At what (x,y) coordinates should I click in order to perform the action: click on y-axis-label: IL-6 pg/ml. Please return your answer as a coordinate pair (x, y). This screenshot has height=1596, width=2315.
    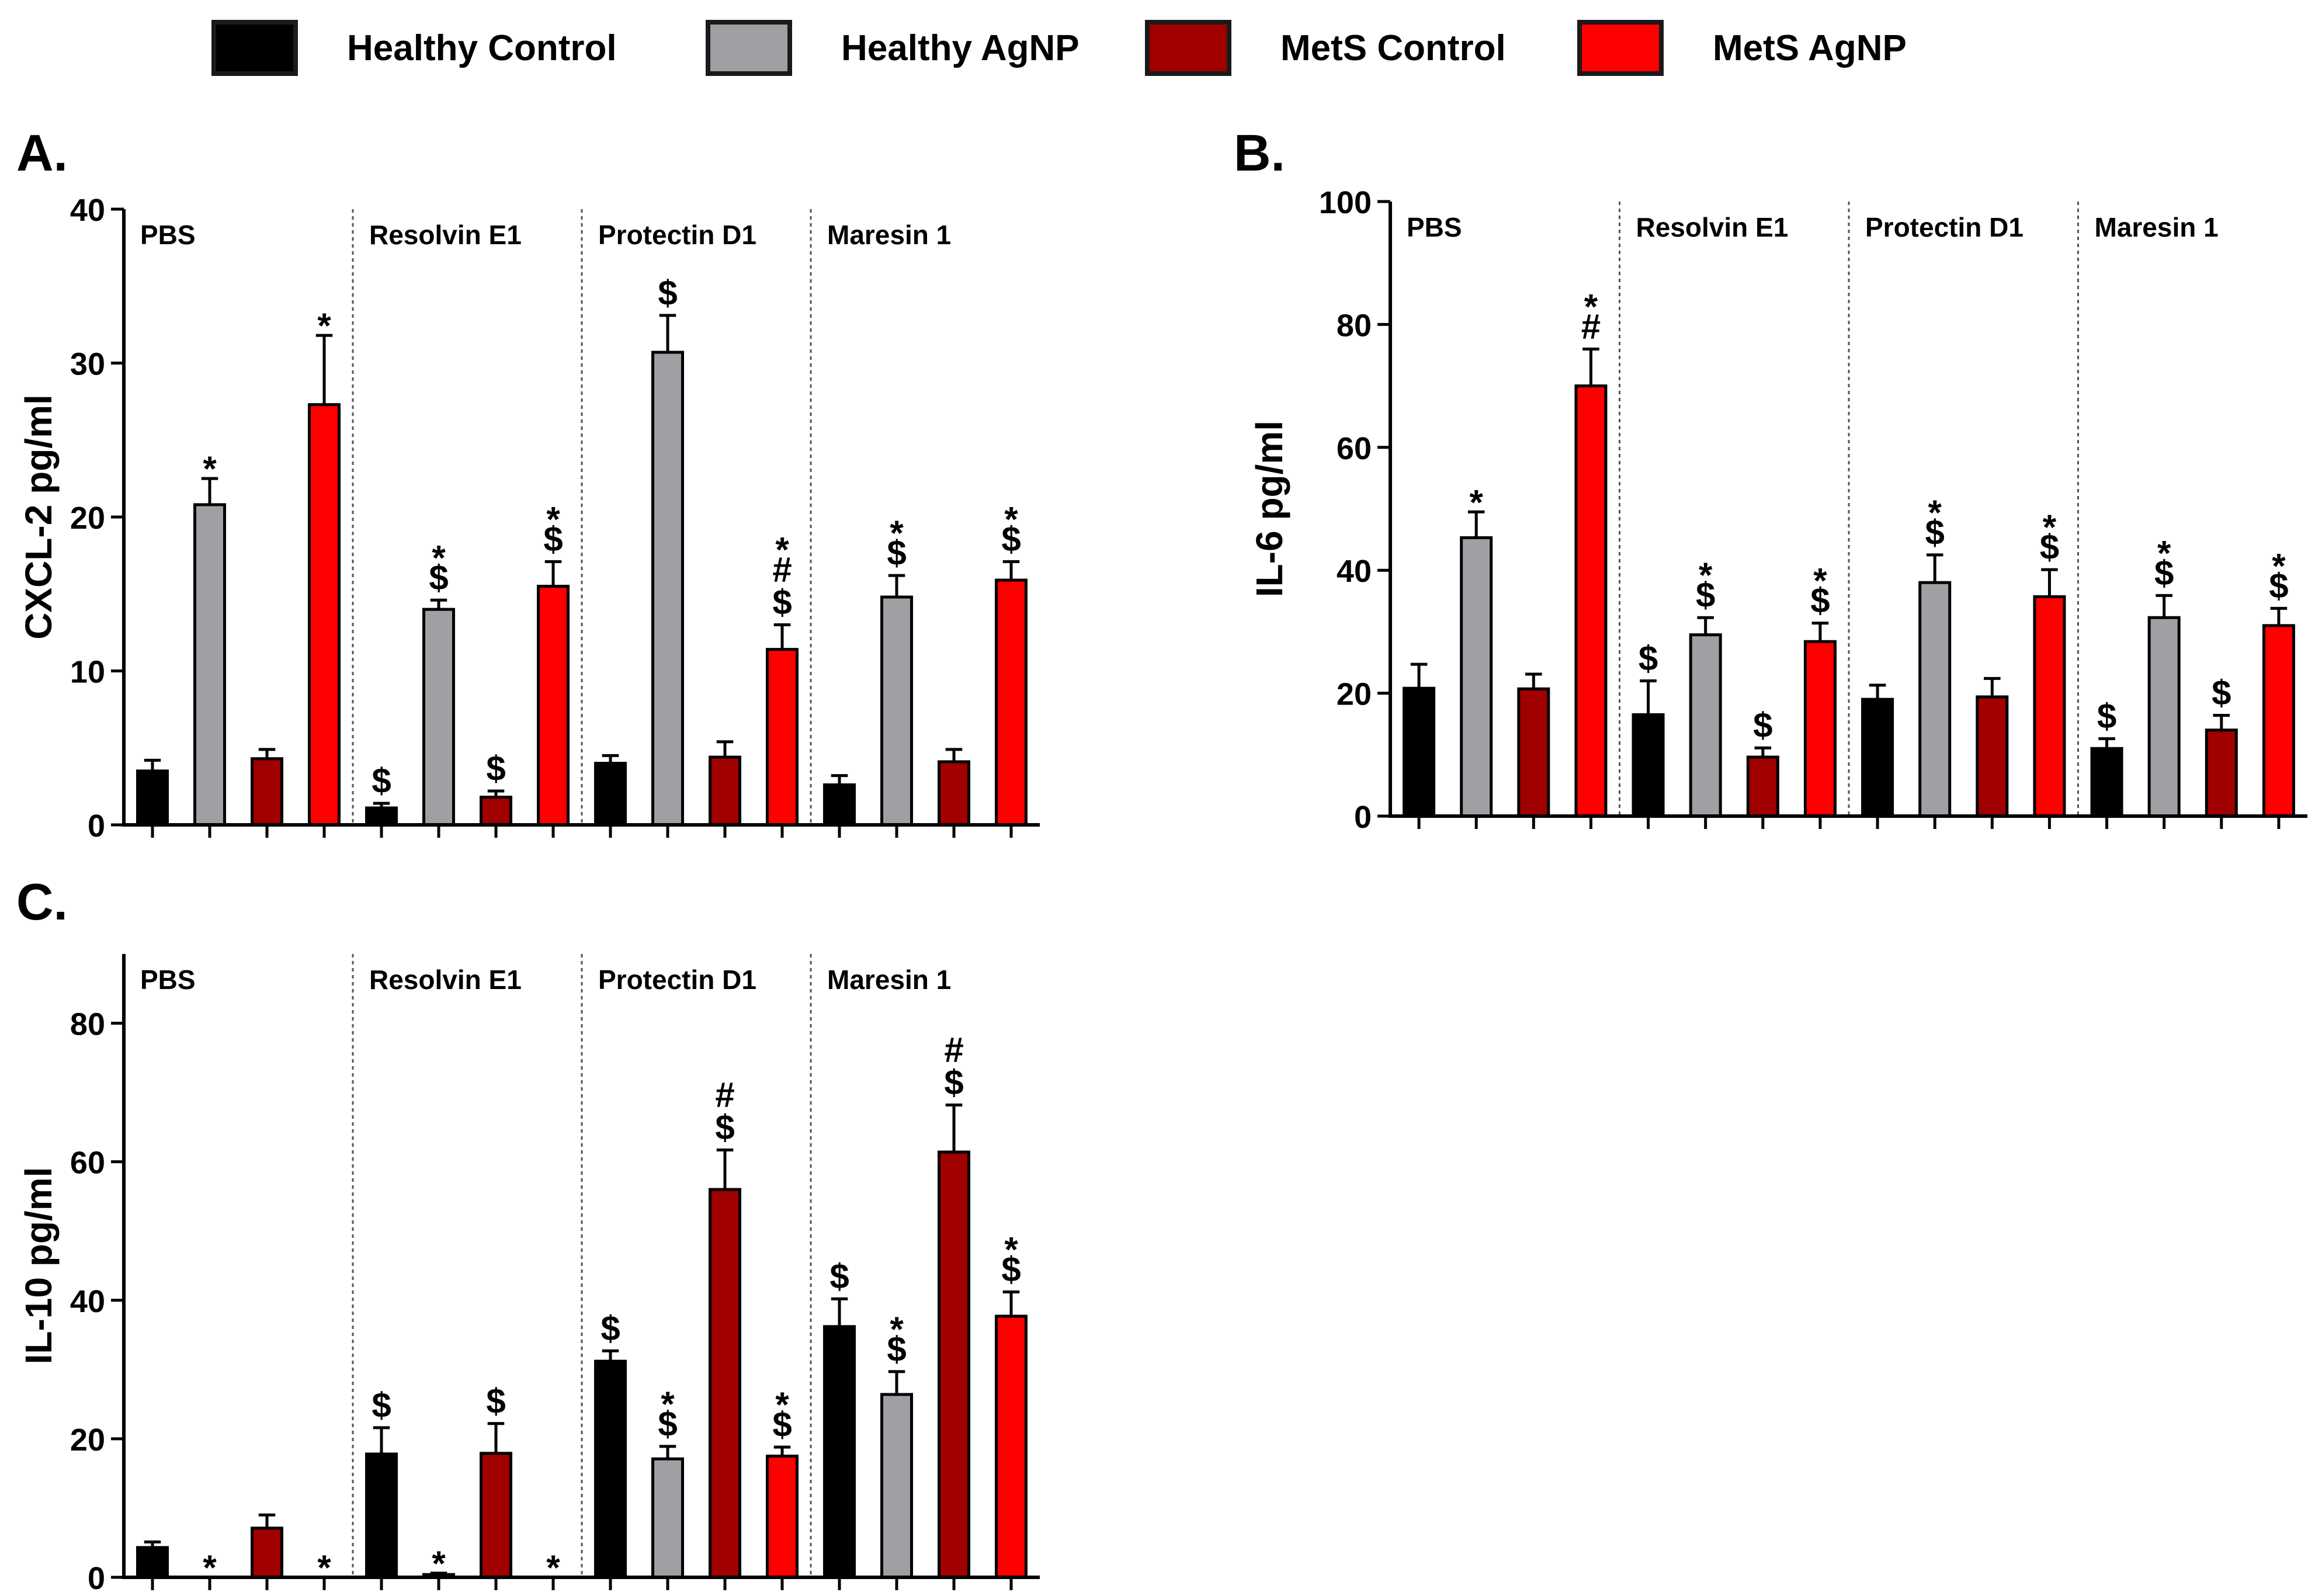
    Looking at the image, I should click on (1269, 509).